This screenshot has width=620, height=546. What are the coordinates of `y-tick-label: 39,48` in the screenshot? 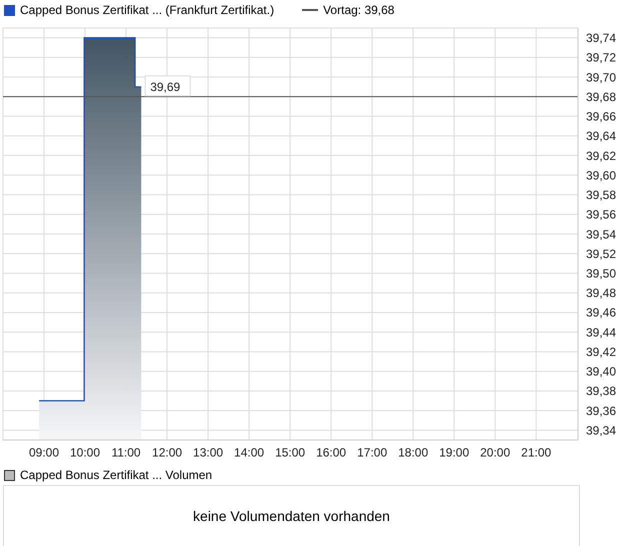 It's located at (601, 293).